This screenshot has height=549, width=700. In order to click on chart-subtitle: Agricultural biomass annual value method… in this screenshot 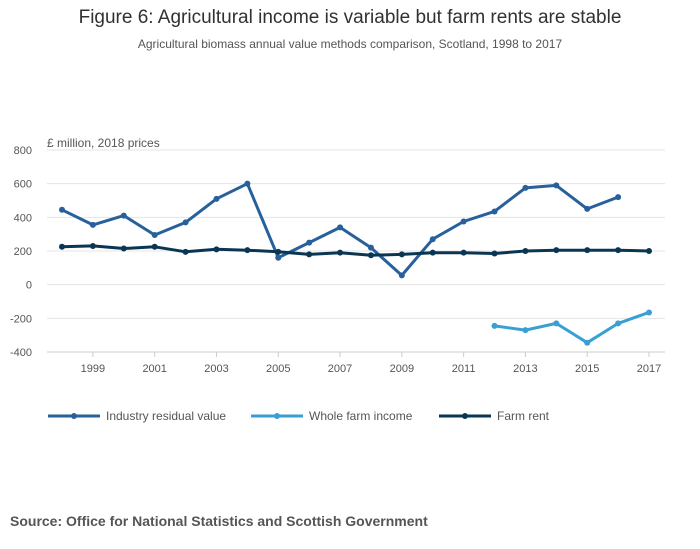, I will do `click(350, 44)`.